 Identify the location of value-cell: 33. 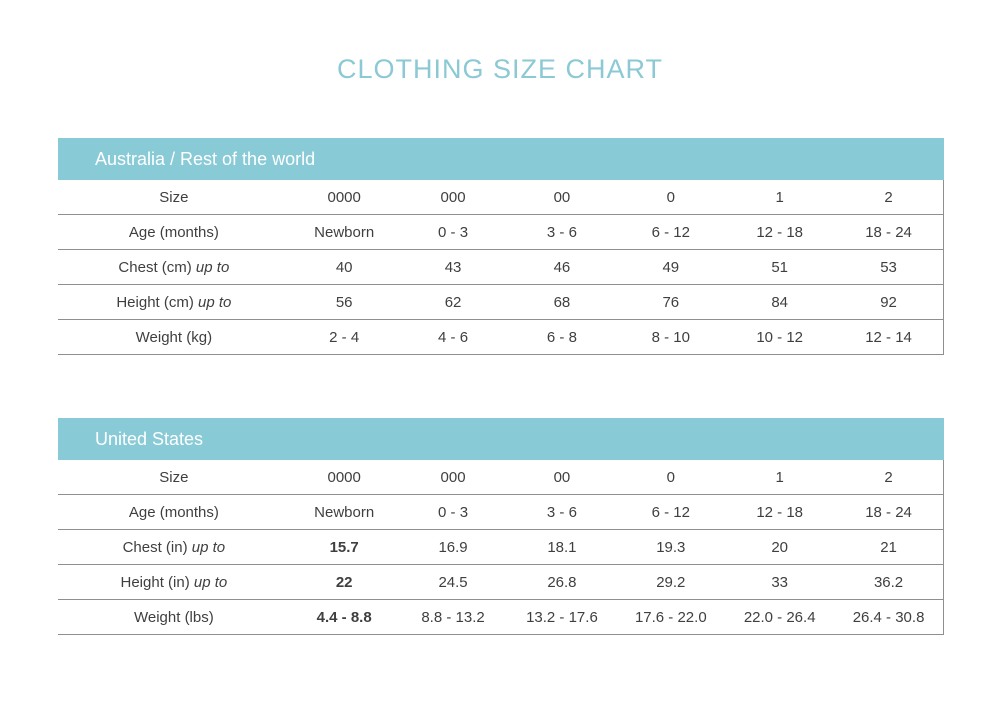
(780, 582).